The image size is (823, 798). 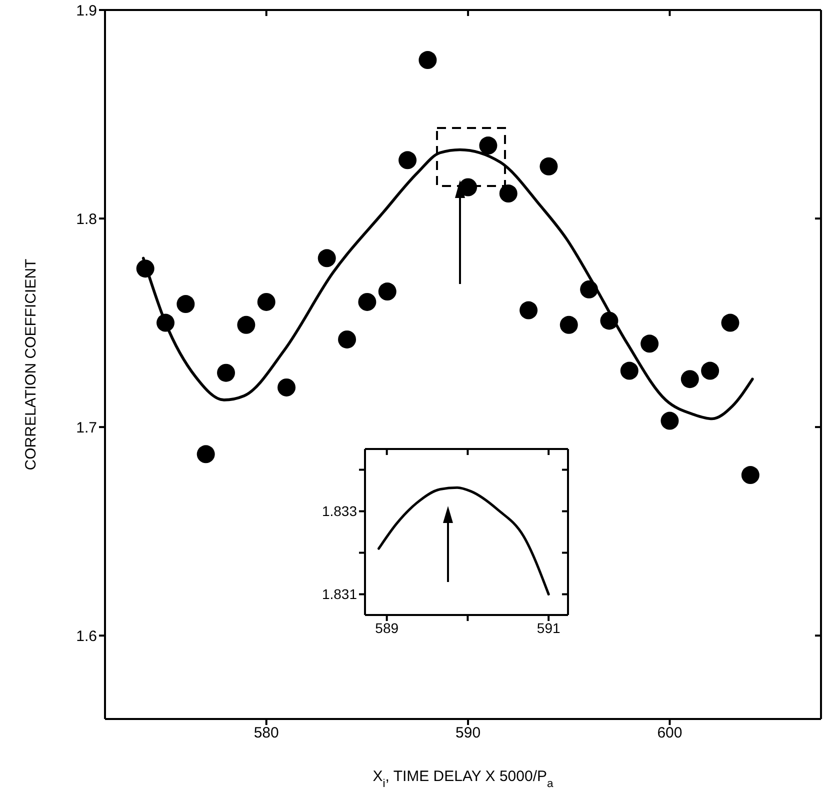 I want to click on y-tick-label: 1.7, so click(x=86, y=427).